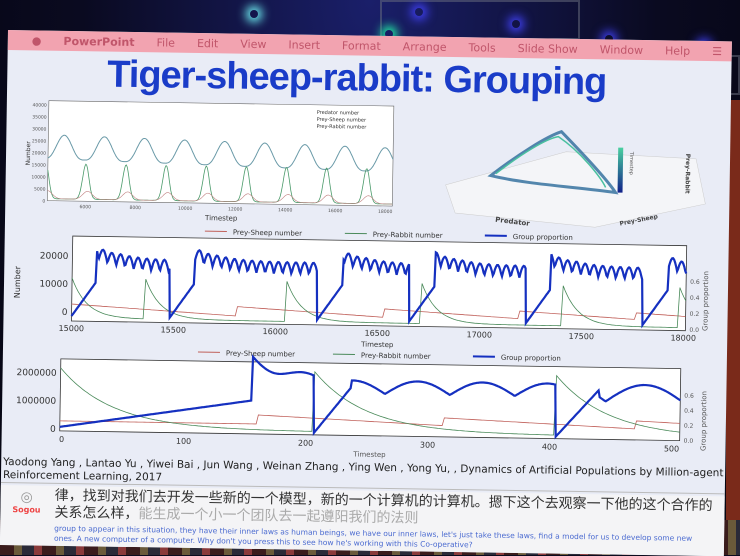 This screenshot has width=740, height=556. What do you see at coordinates (377, 345) in the screenshot?
I see `chart-mid-xlabel: Timestep` at bounding box center [377, 345].